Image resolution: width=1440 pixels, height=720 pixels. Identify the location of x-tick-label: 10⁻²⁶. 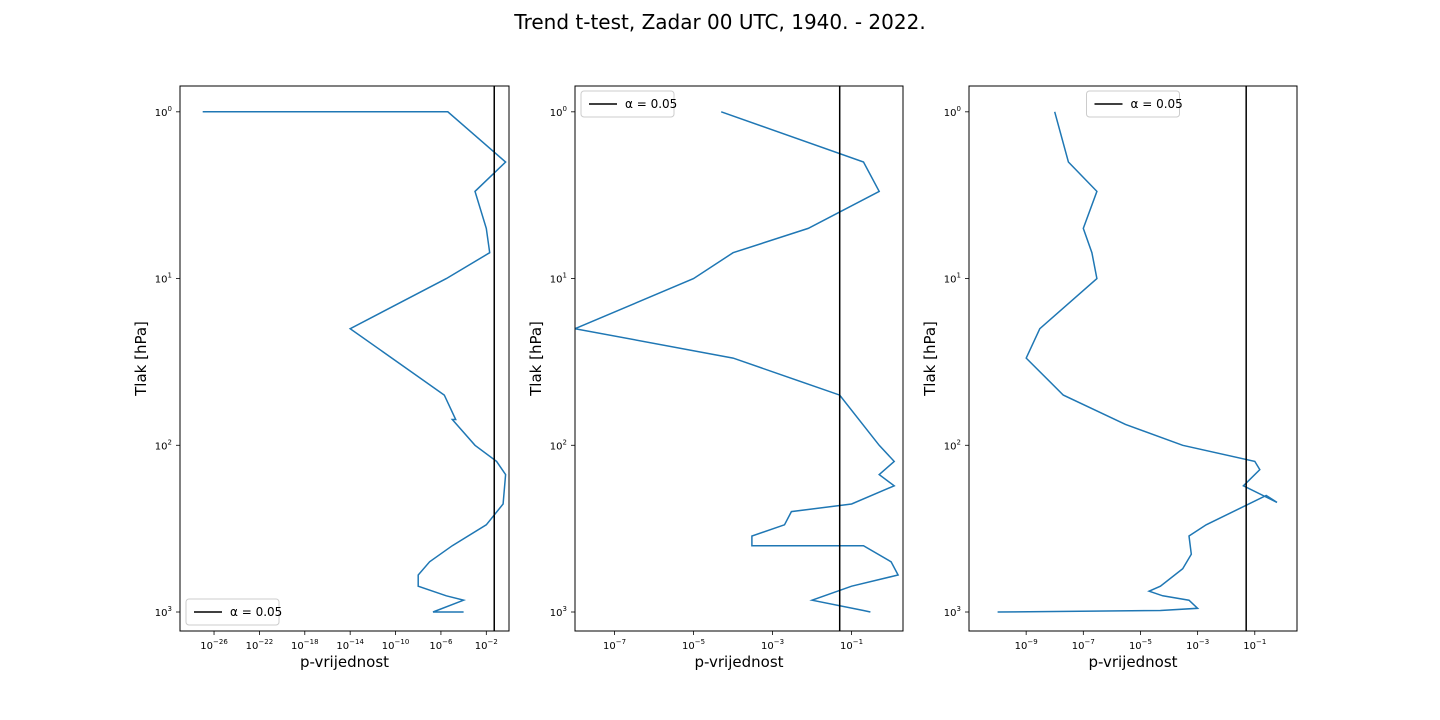
(214, 645).